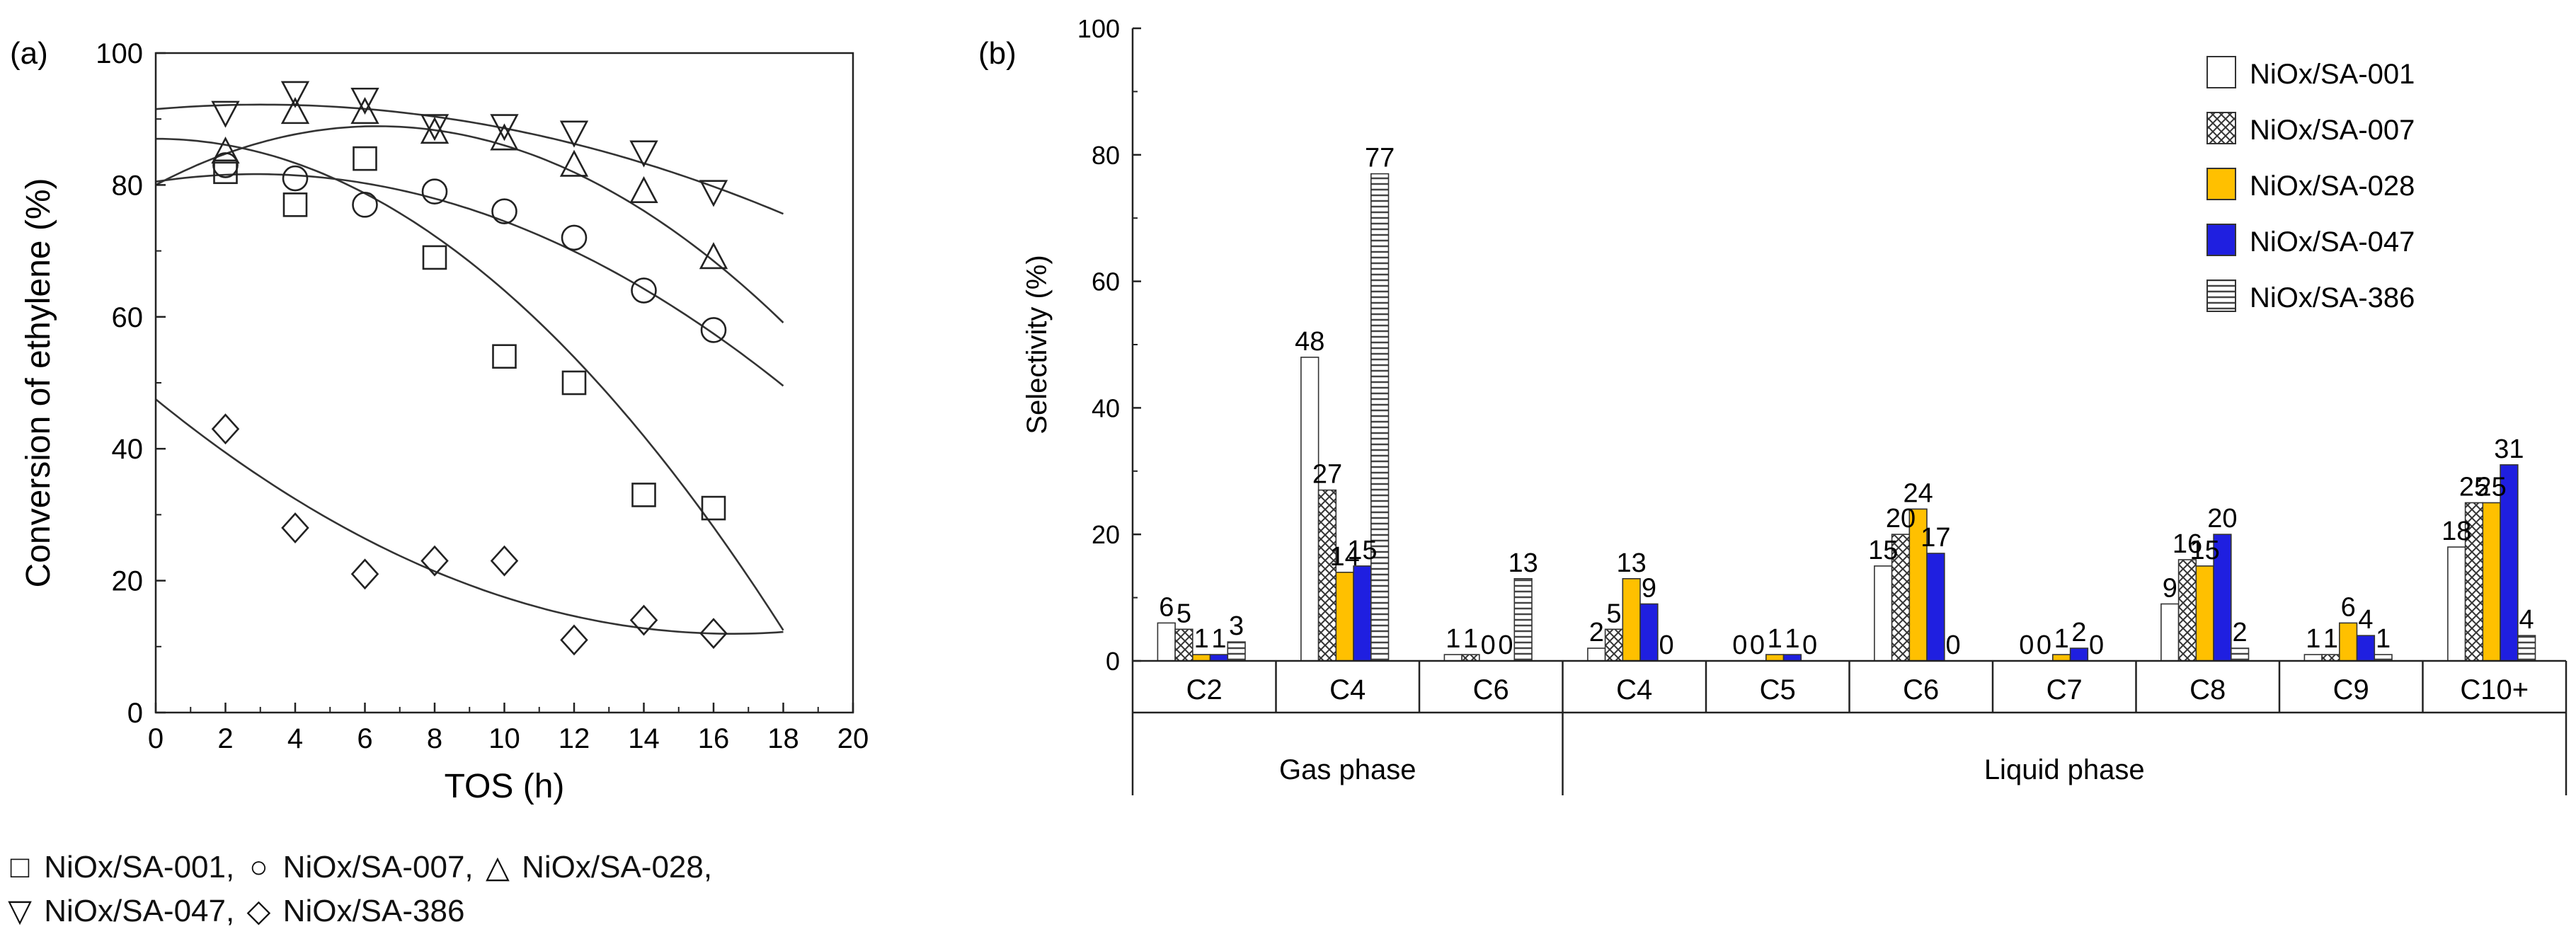  What do you see at coordinates (1037, 344) in the screenshot?
I see `panel-b-y-axis-title: Selectivity (%)` at bounding box center [1037, 344].